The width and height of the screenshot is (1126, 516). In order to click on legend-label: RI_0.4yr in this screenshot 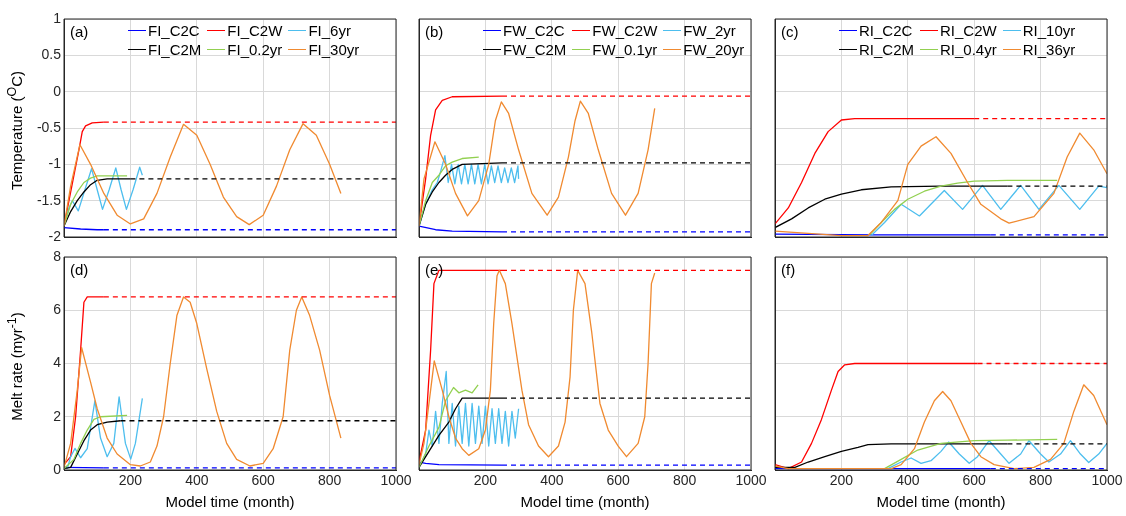, I will do `click(968, 49)`.